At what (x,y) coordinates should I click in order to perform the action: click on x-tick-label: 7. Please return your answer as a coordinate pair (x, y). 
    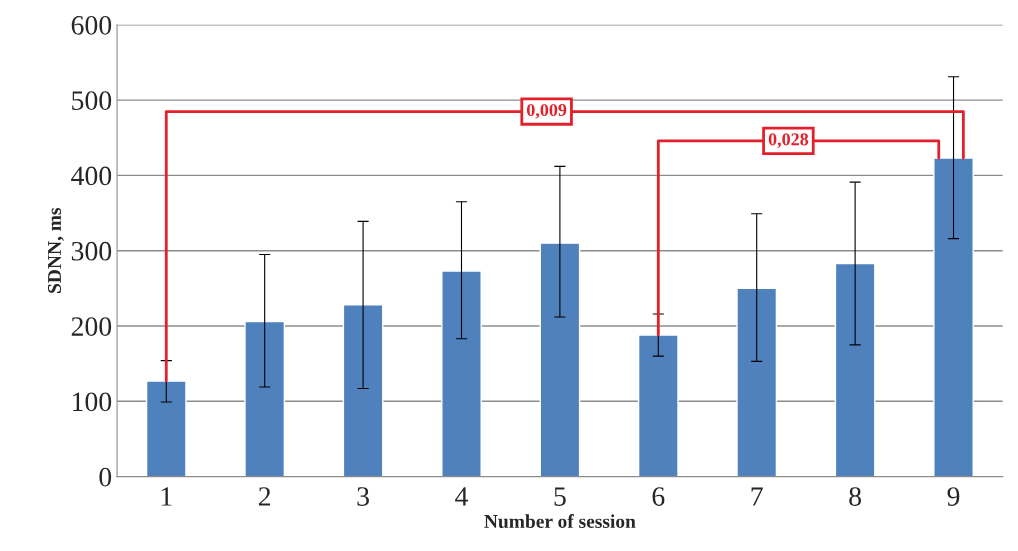
    Looking at the image, I should click on (757, 496).